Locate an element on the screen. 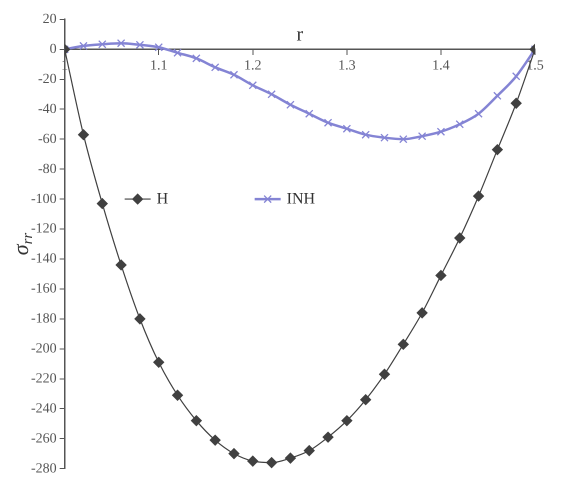 Image resolution: width=563 pixels, height=488 pixels. y-tick-label: -20 is located at coordinates (47, 79).